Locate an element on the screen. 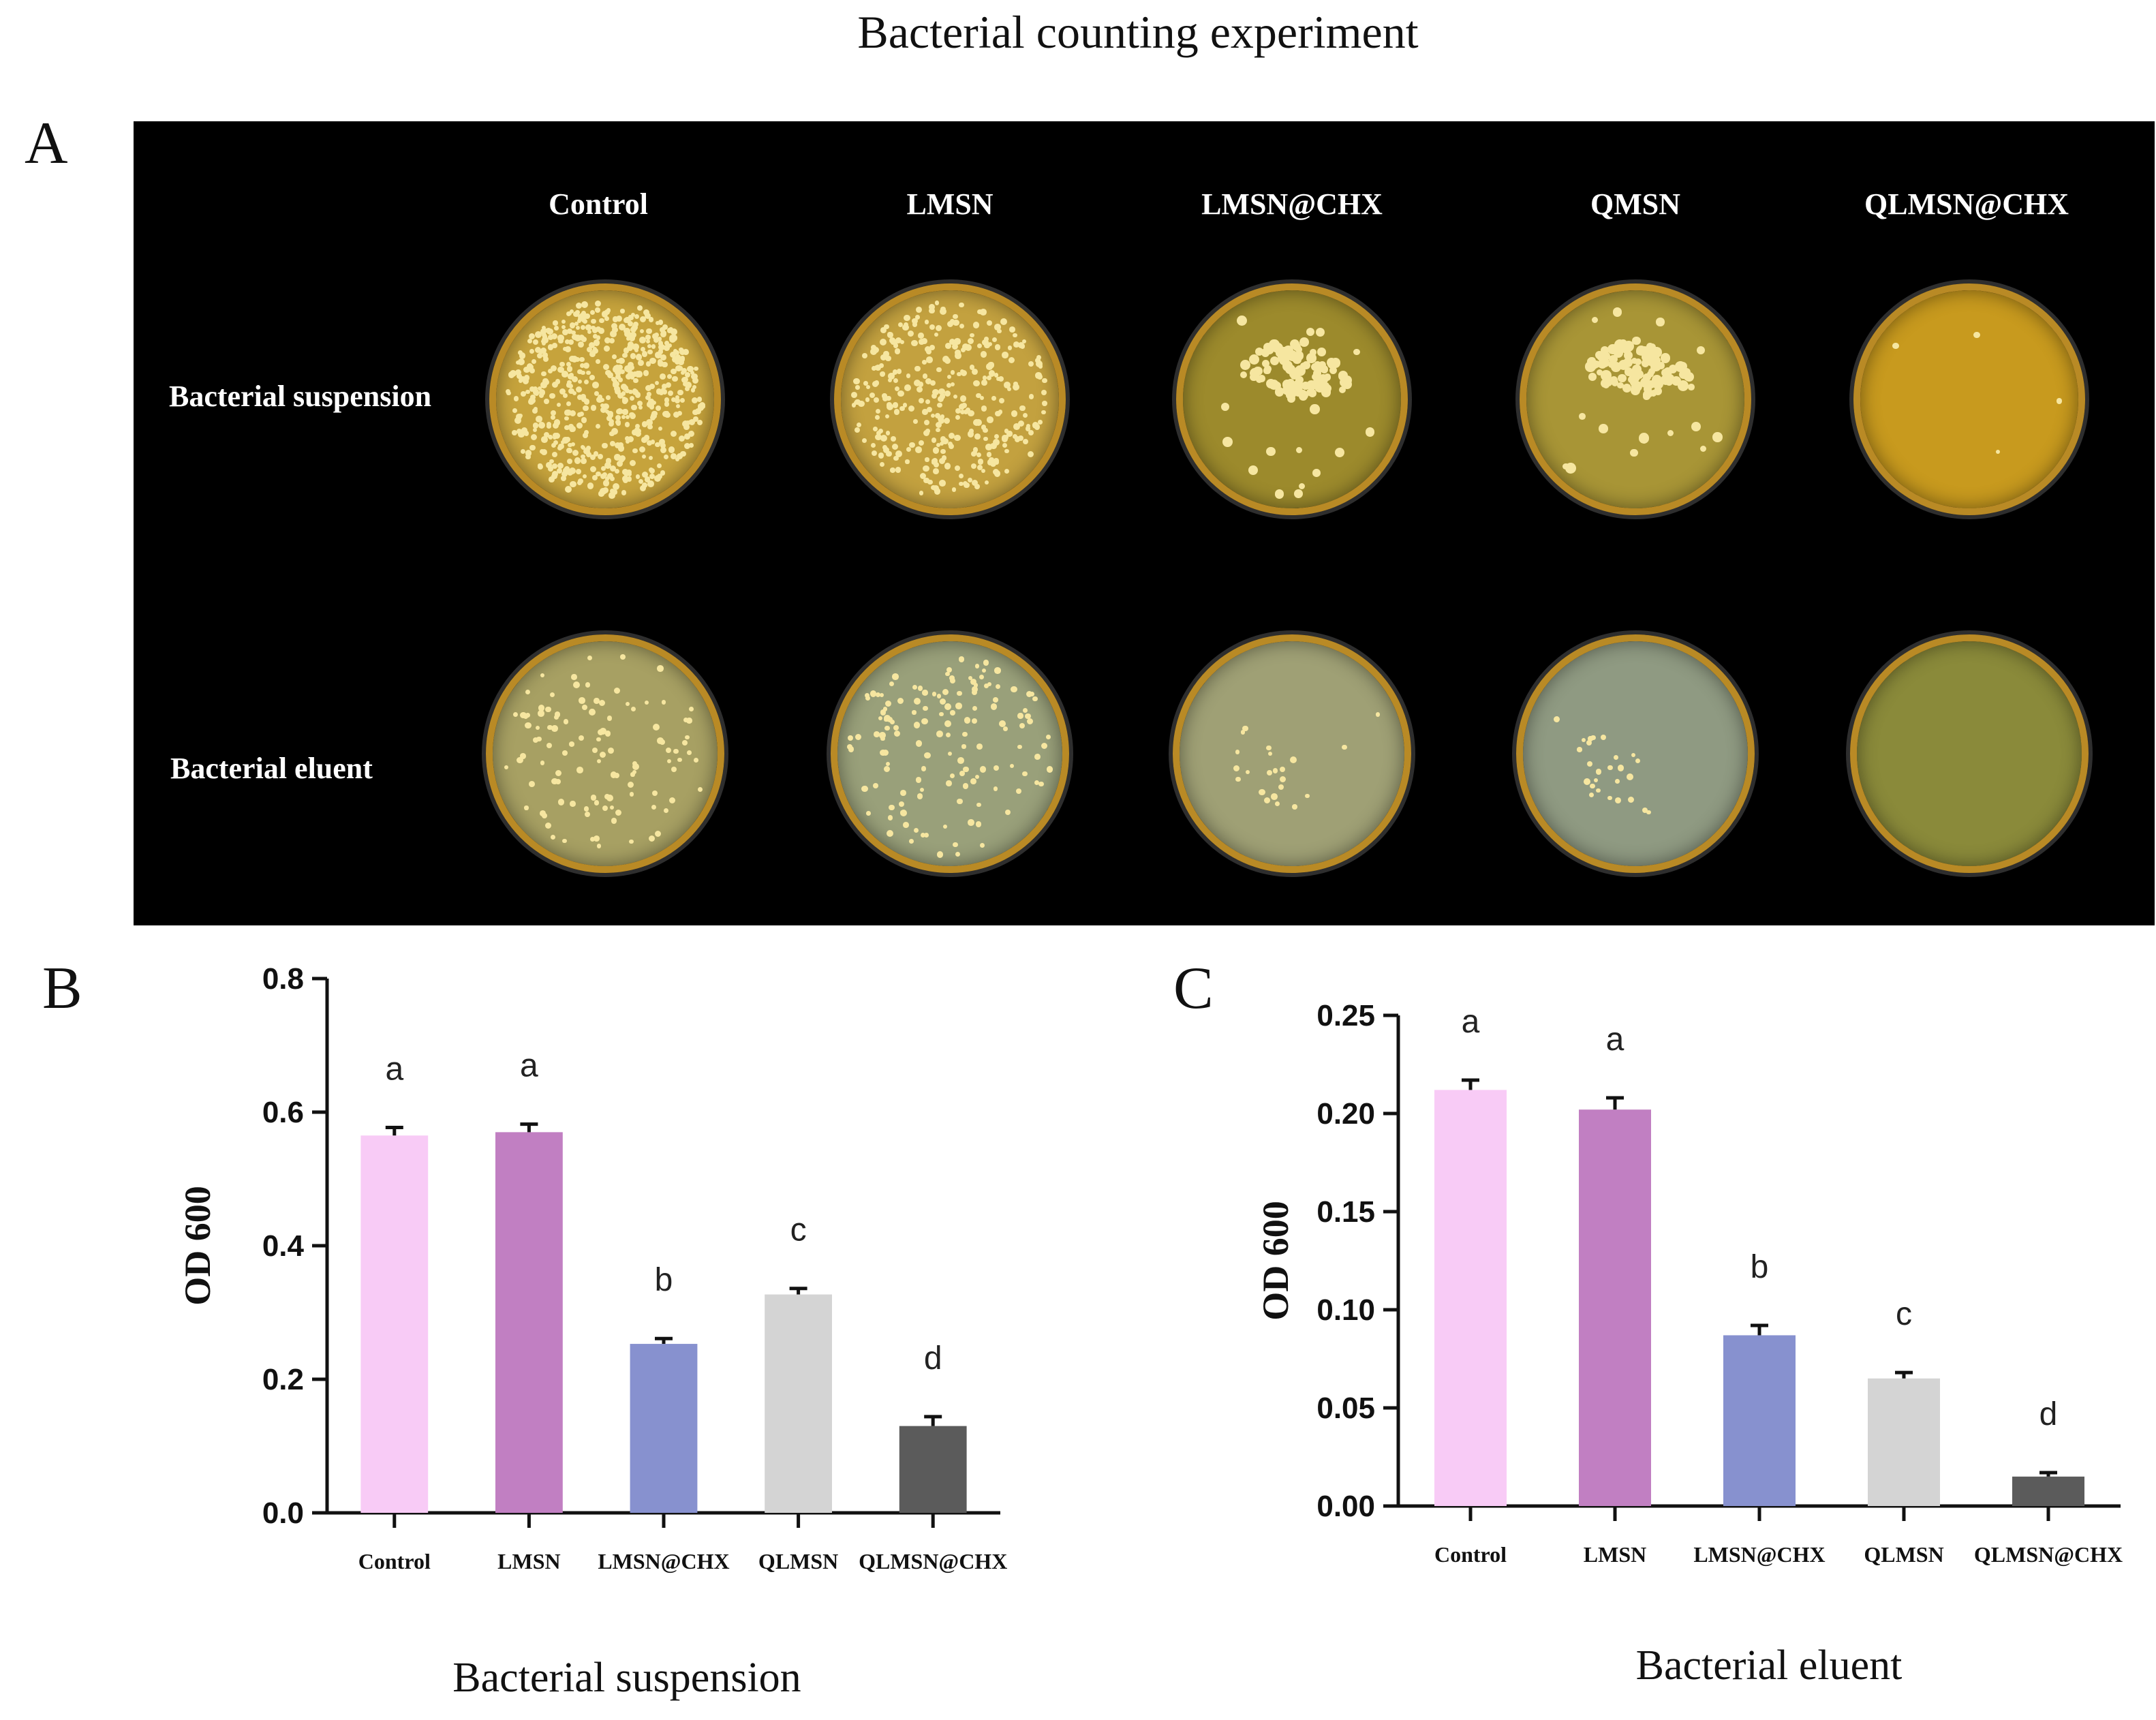 Image resolution: width=2156 pixels, height=1720 pixels. y-tick-label: 0.20 is located at coordinates (1345, 1114).